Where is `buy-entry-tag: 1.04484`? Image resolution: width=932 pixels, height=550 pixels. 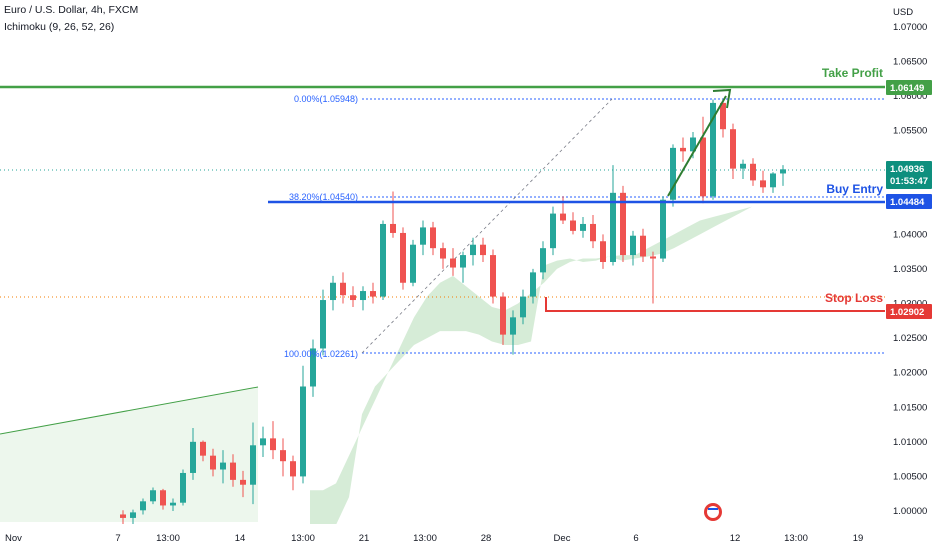 buy-entry-tag: 1.04484 is located at coordinates (909, 201).